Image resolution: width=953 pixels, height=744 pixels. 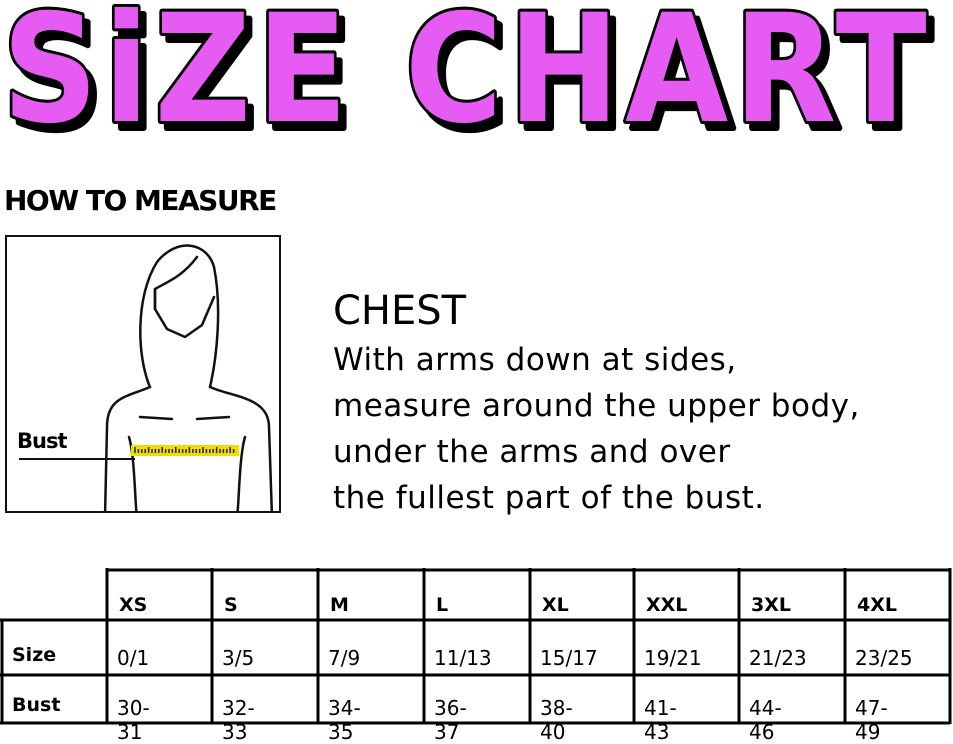 What do you see at coordinates (532, 452) in the screenshot?
I see `chest-instruction-line: under the arms and over` at bounding box center [532, 452].